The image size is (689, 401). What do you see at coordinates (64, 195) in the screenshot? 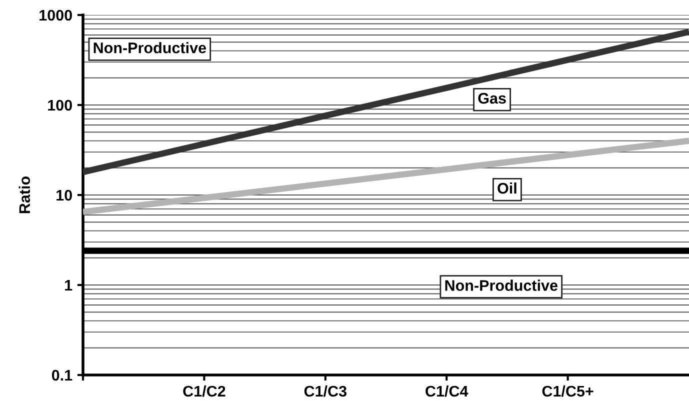
I see `y-tick-label: 10` at bounding box center [64, 195].